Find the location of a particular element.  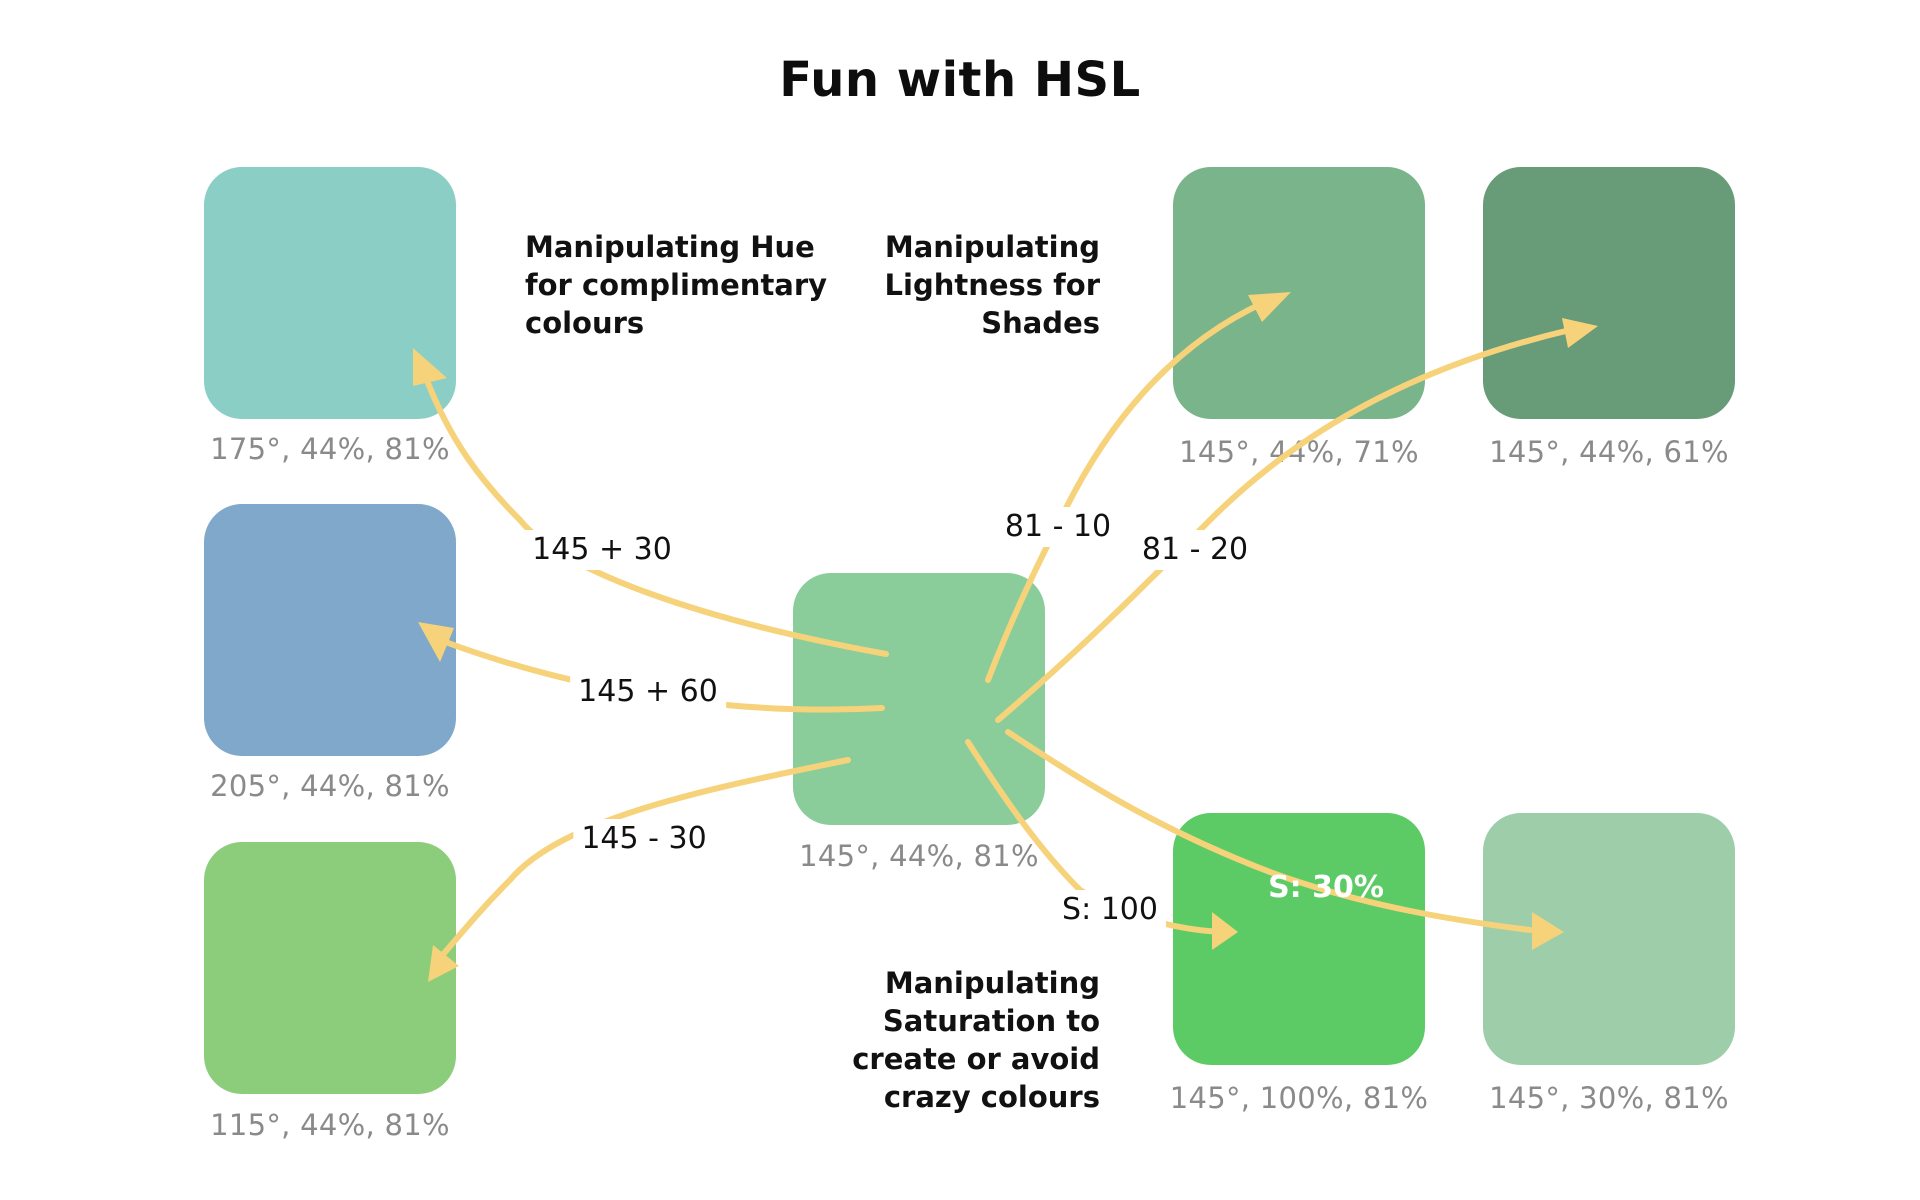

operation-hue-plus-30: 145 + 30 is located at coordinates (602, 550).